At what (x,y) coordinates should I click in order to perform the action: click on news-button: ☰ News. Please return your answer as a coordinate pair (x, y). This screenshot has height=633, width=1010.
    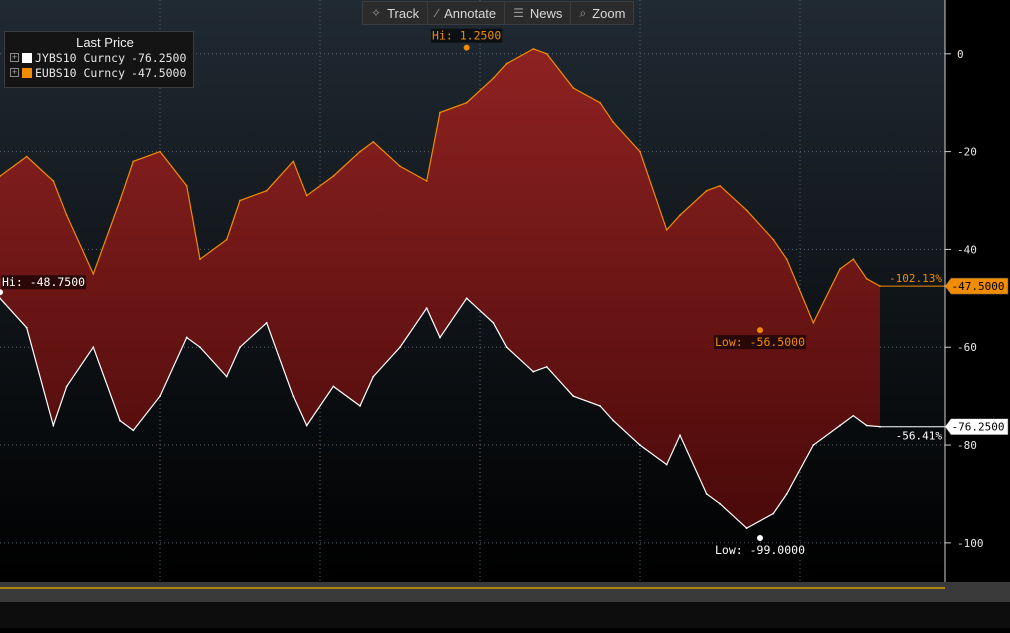
    Looking at the image, I should click on (538, 13).